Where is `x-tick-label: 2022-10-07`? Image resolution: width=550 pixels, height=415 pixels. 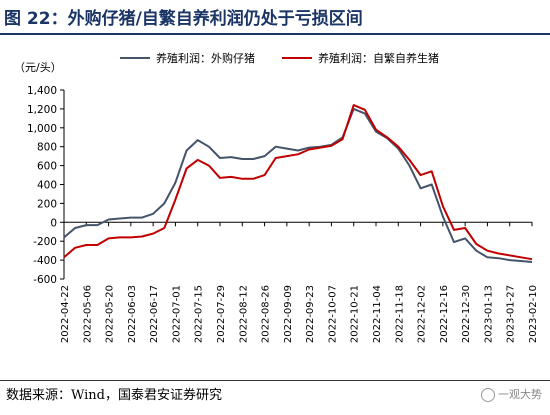 x-tick-label: 2022-10-07 is located at coordinates (332, 314).